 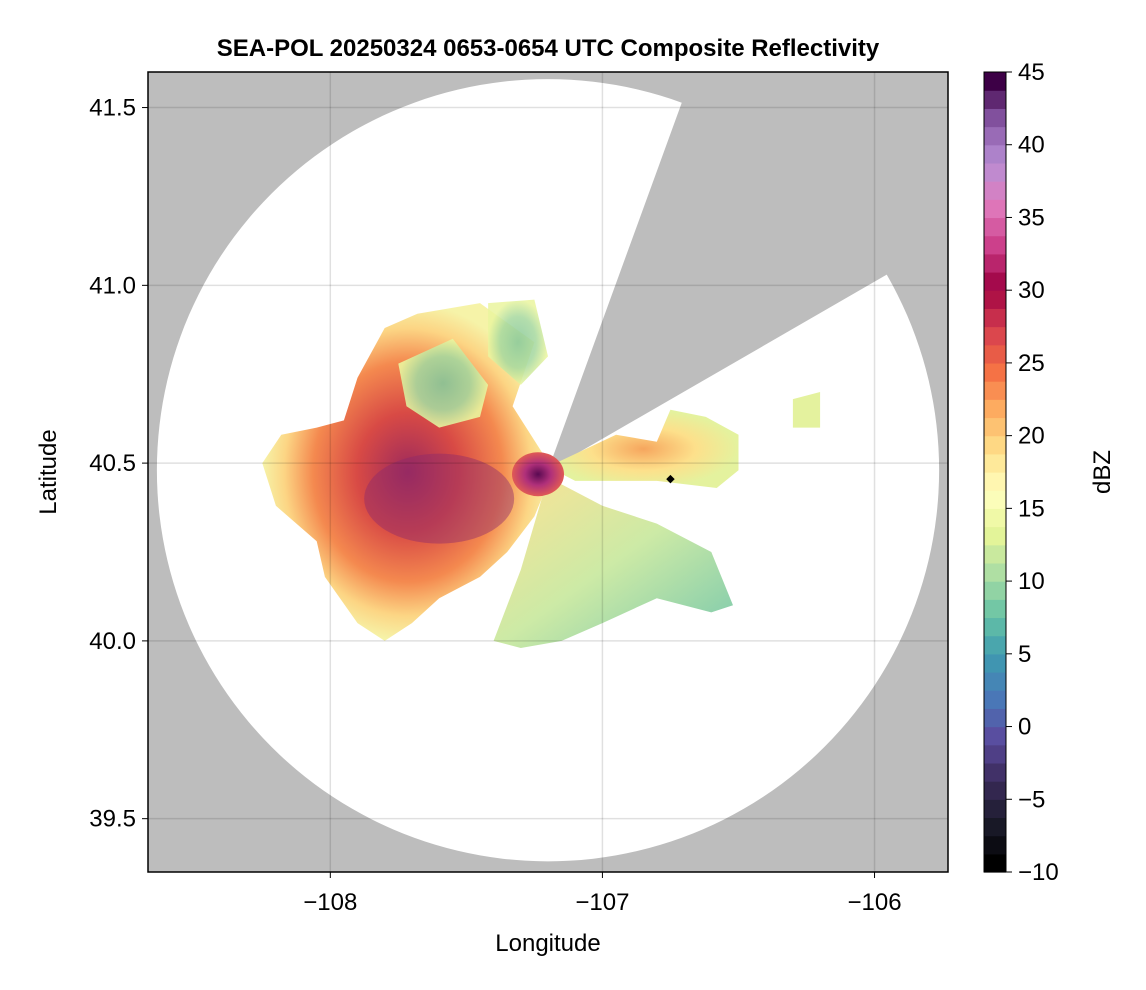 What do you see at coordinates (1031, 581) in the screenshot?
I see `colorbar-tick-label: 10` at bounding box center [1031, 581].